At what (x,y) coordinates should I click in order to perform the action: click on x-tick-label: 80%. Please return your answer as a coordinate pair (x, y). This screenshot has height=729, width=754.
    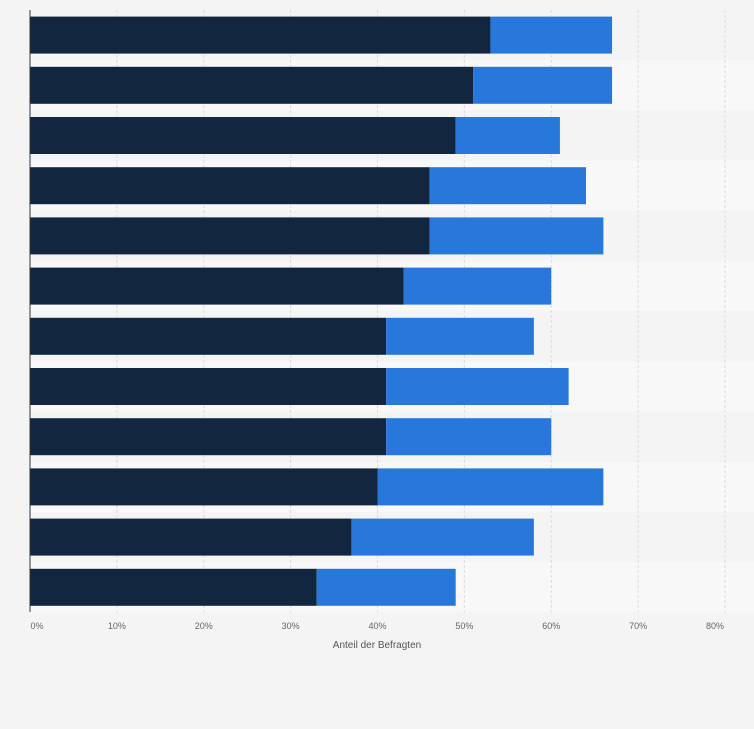
    Looking at the image, I should click on (715, 626).